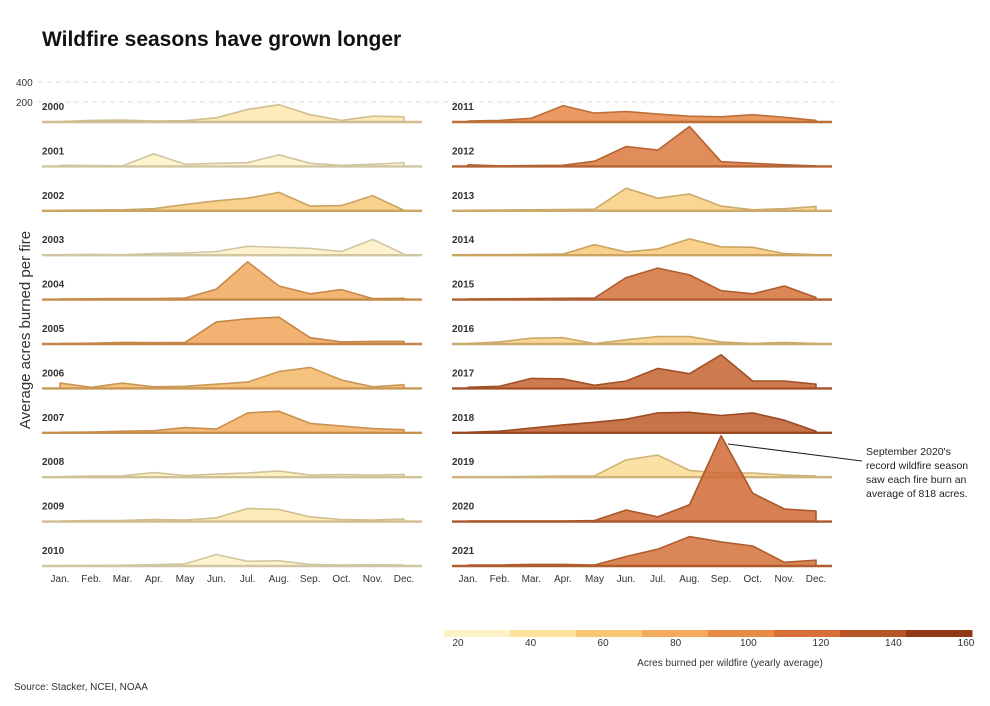 This screenshot has width=990, height=706. What do you see at coordinates (966, 643) in the screenshot?
I see `legend-tick: 160` at bounding box center [966, 643].